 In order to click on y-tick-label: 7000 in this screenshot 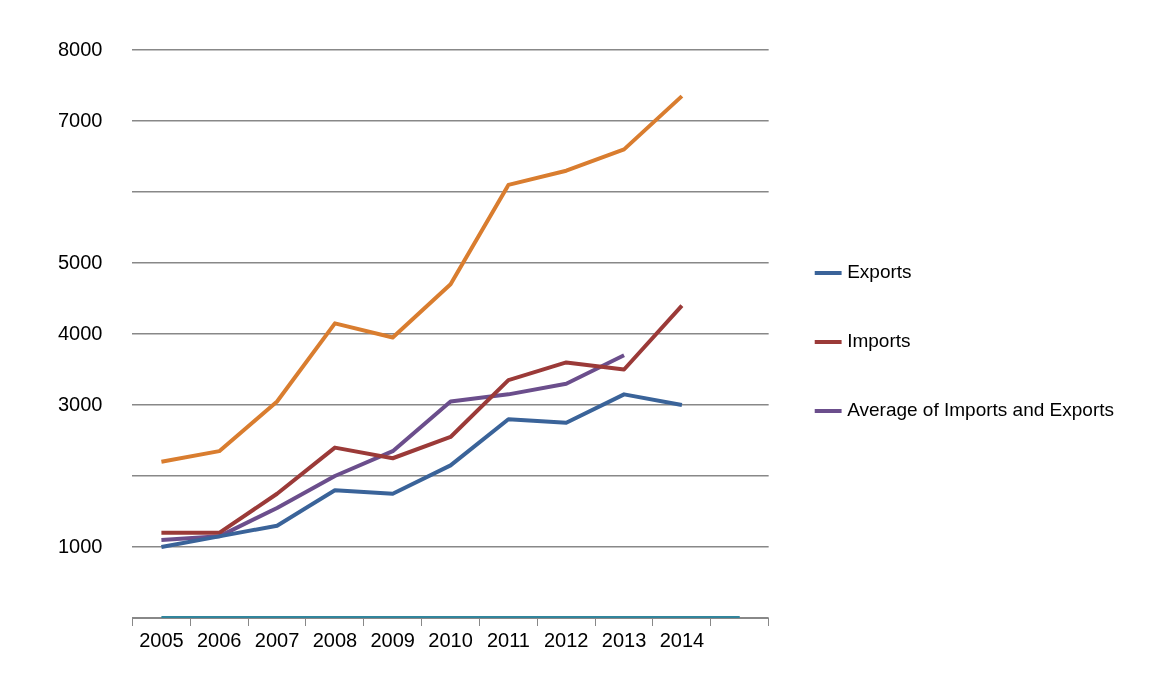, I will do `click(80, 119)`.